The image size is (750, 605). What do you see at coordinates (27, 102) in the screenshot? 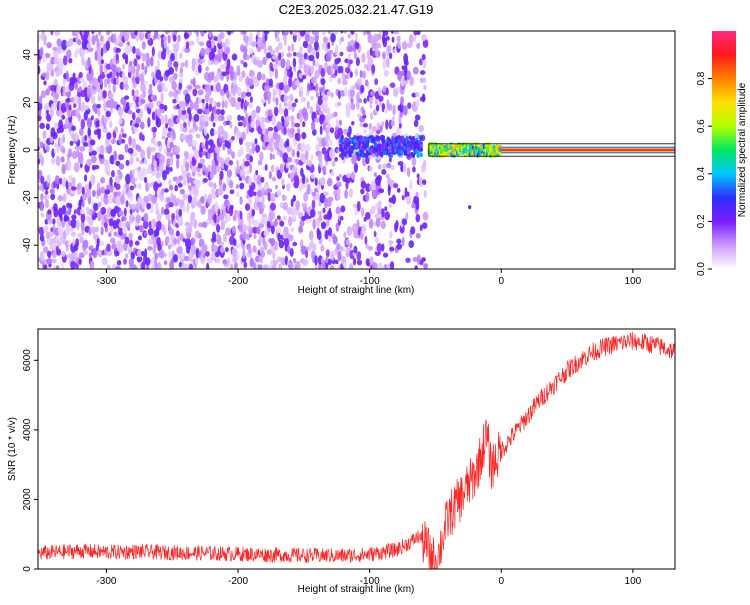
I see `y-tick-label: 20` at bounding box center [27, 102].